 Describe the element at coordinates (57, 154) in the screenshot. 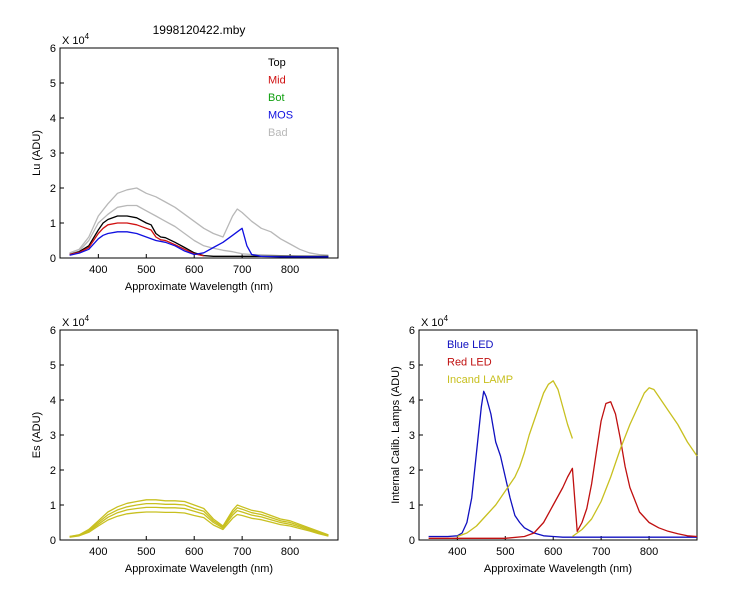

I see `lu-y-ticks: 0 1 2 3 4 5 6` at that location.